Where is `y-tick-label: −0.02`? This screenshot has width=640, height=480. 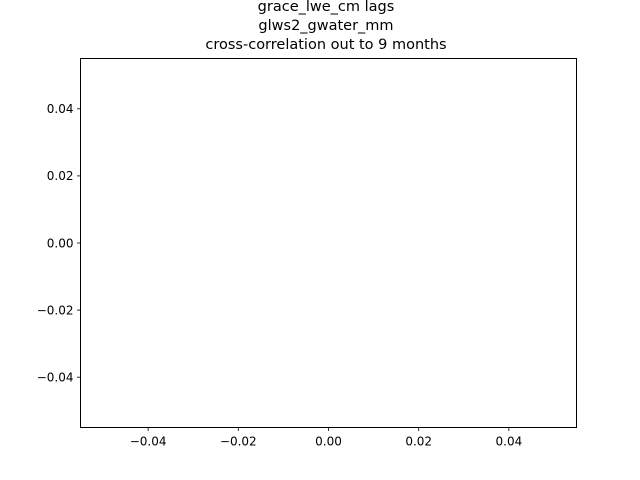
y-tick-label: −0.02 is located at coordinates (55, 310).